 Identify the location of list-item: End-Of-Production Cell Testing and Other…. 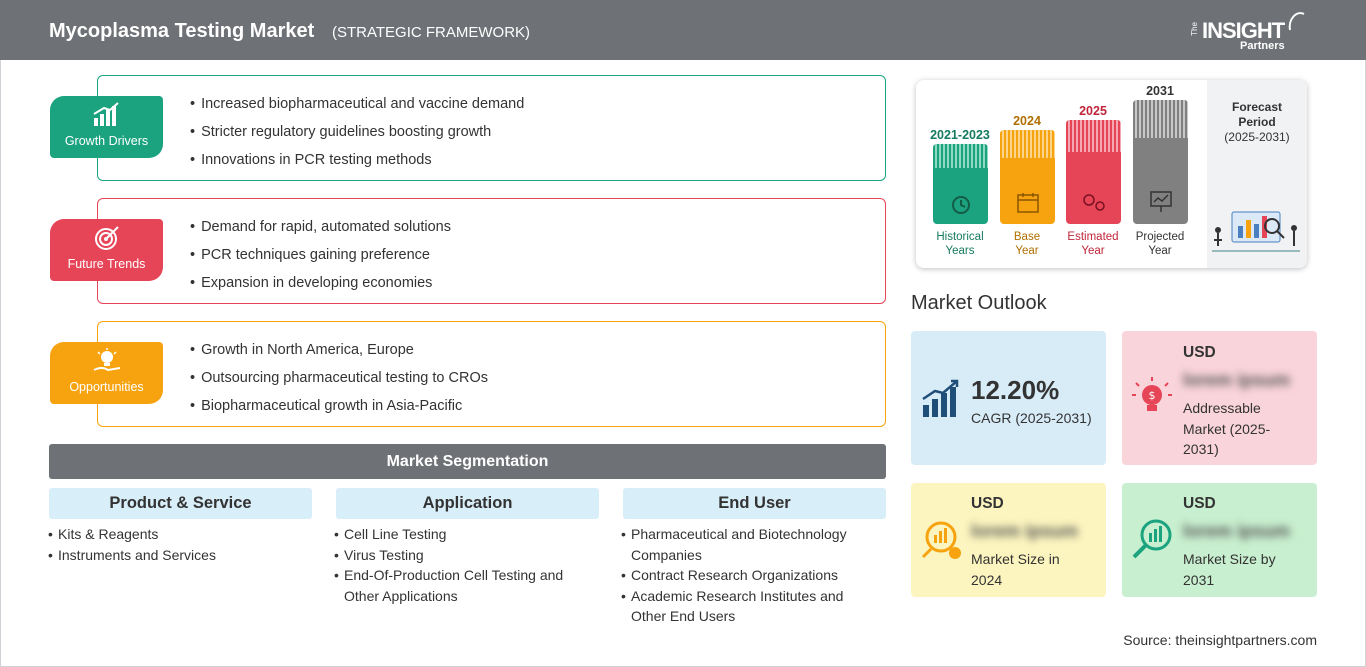
(461, 585).